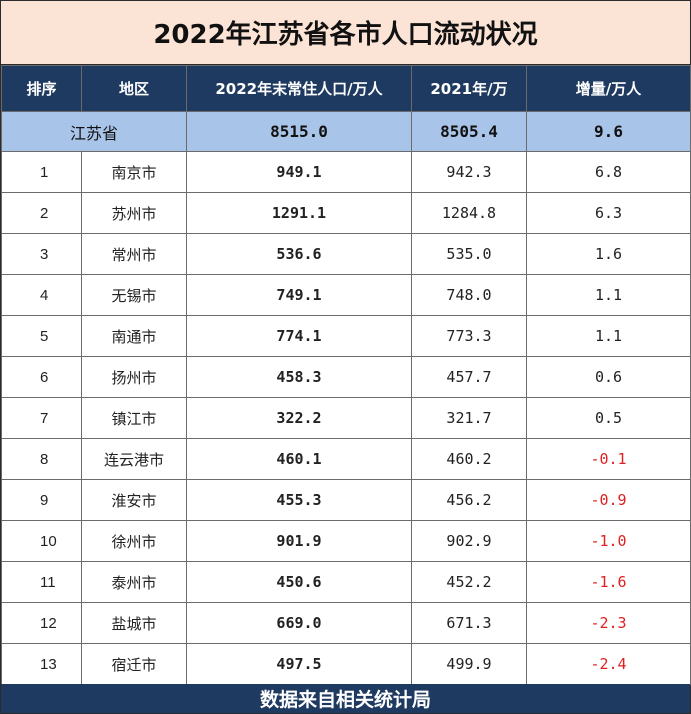 This screenshot has height=714, width=691. What do you see at coordinates (608, 213) in the screenshot?
I see `delta-cell: 6.3` at bounding box center [608, 213].